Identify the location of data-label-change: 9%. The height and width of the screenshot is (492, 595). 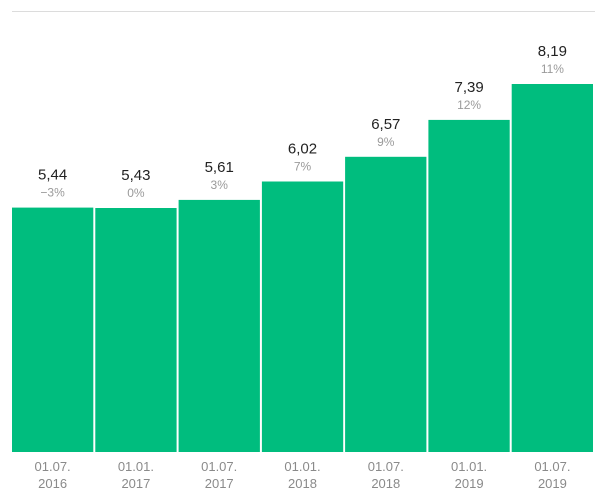
(386, 142).